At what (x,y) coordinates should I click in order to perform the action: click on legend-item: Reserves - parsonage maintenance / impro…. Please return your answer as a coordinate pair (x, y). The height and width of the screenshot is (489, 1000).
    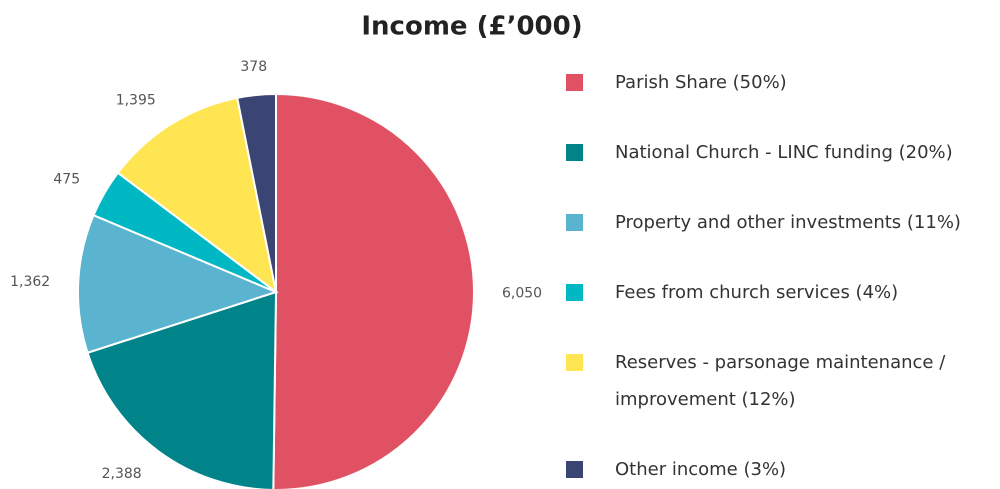
    Looking at the image, I should click on (776, 381).